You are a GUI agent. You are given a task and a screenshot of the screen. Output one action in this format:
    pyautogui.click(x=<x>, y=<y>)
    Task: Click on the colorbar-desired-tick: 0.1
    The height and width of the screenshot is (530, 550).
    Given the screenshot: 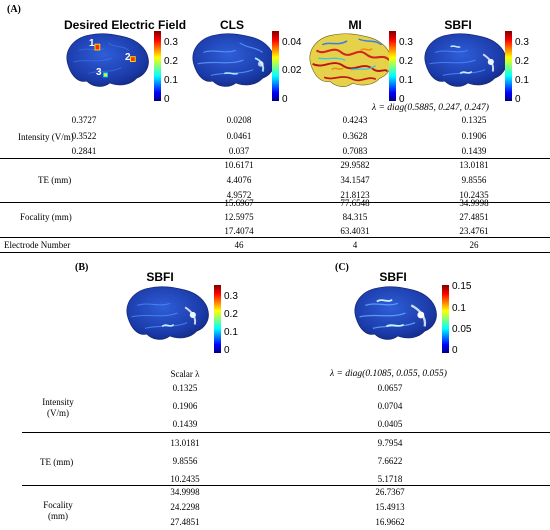 What is the action you would take?
    pyautogui.click(x=171, y=80)
    